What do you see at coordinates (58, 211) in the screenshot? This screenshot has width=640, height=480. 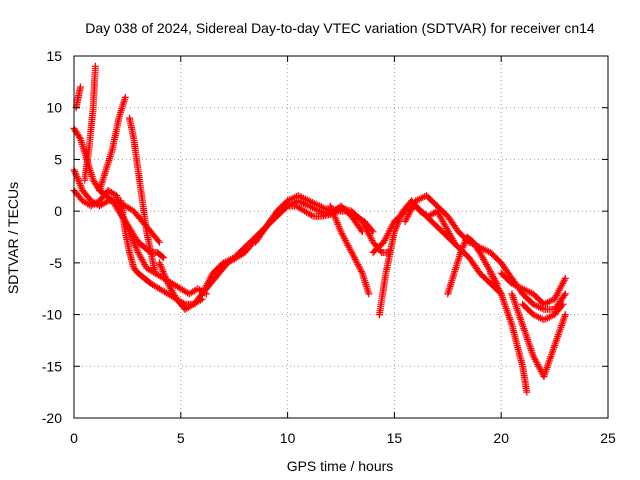 I see `y-tick-label: 0` at bounding box center [58, 211].